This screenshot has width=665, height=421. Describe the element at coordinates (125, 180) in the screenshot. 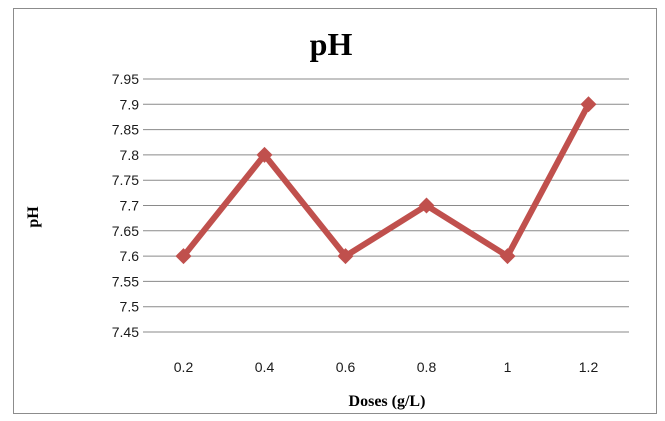

I see `y-tick-label: 7.75` at that location.